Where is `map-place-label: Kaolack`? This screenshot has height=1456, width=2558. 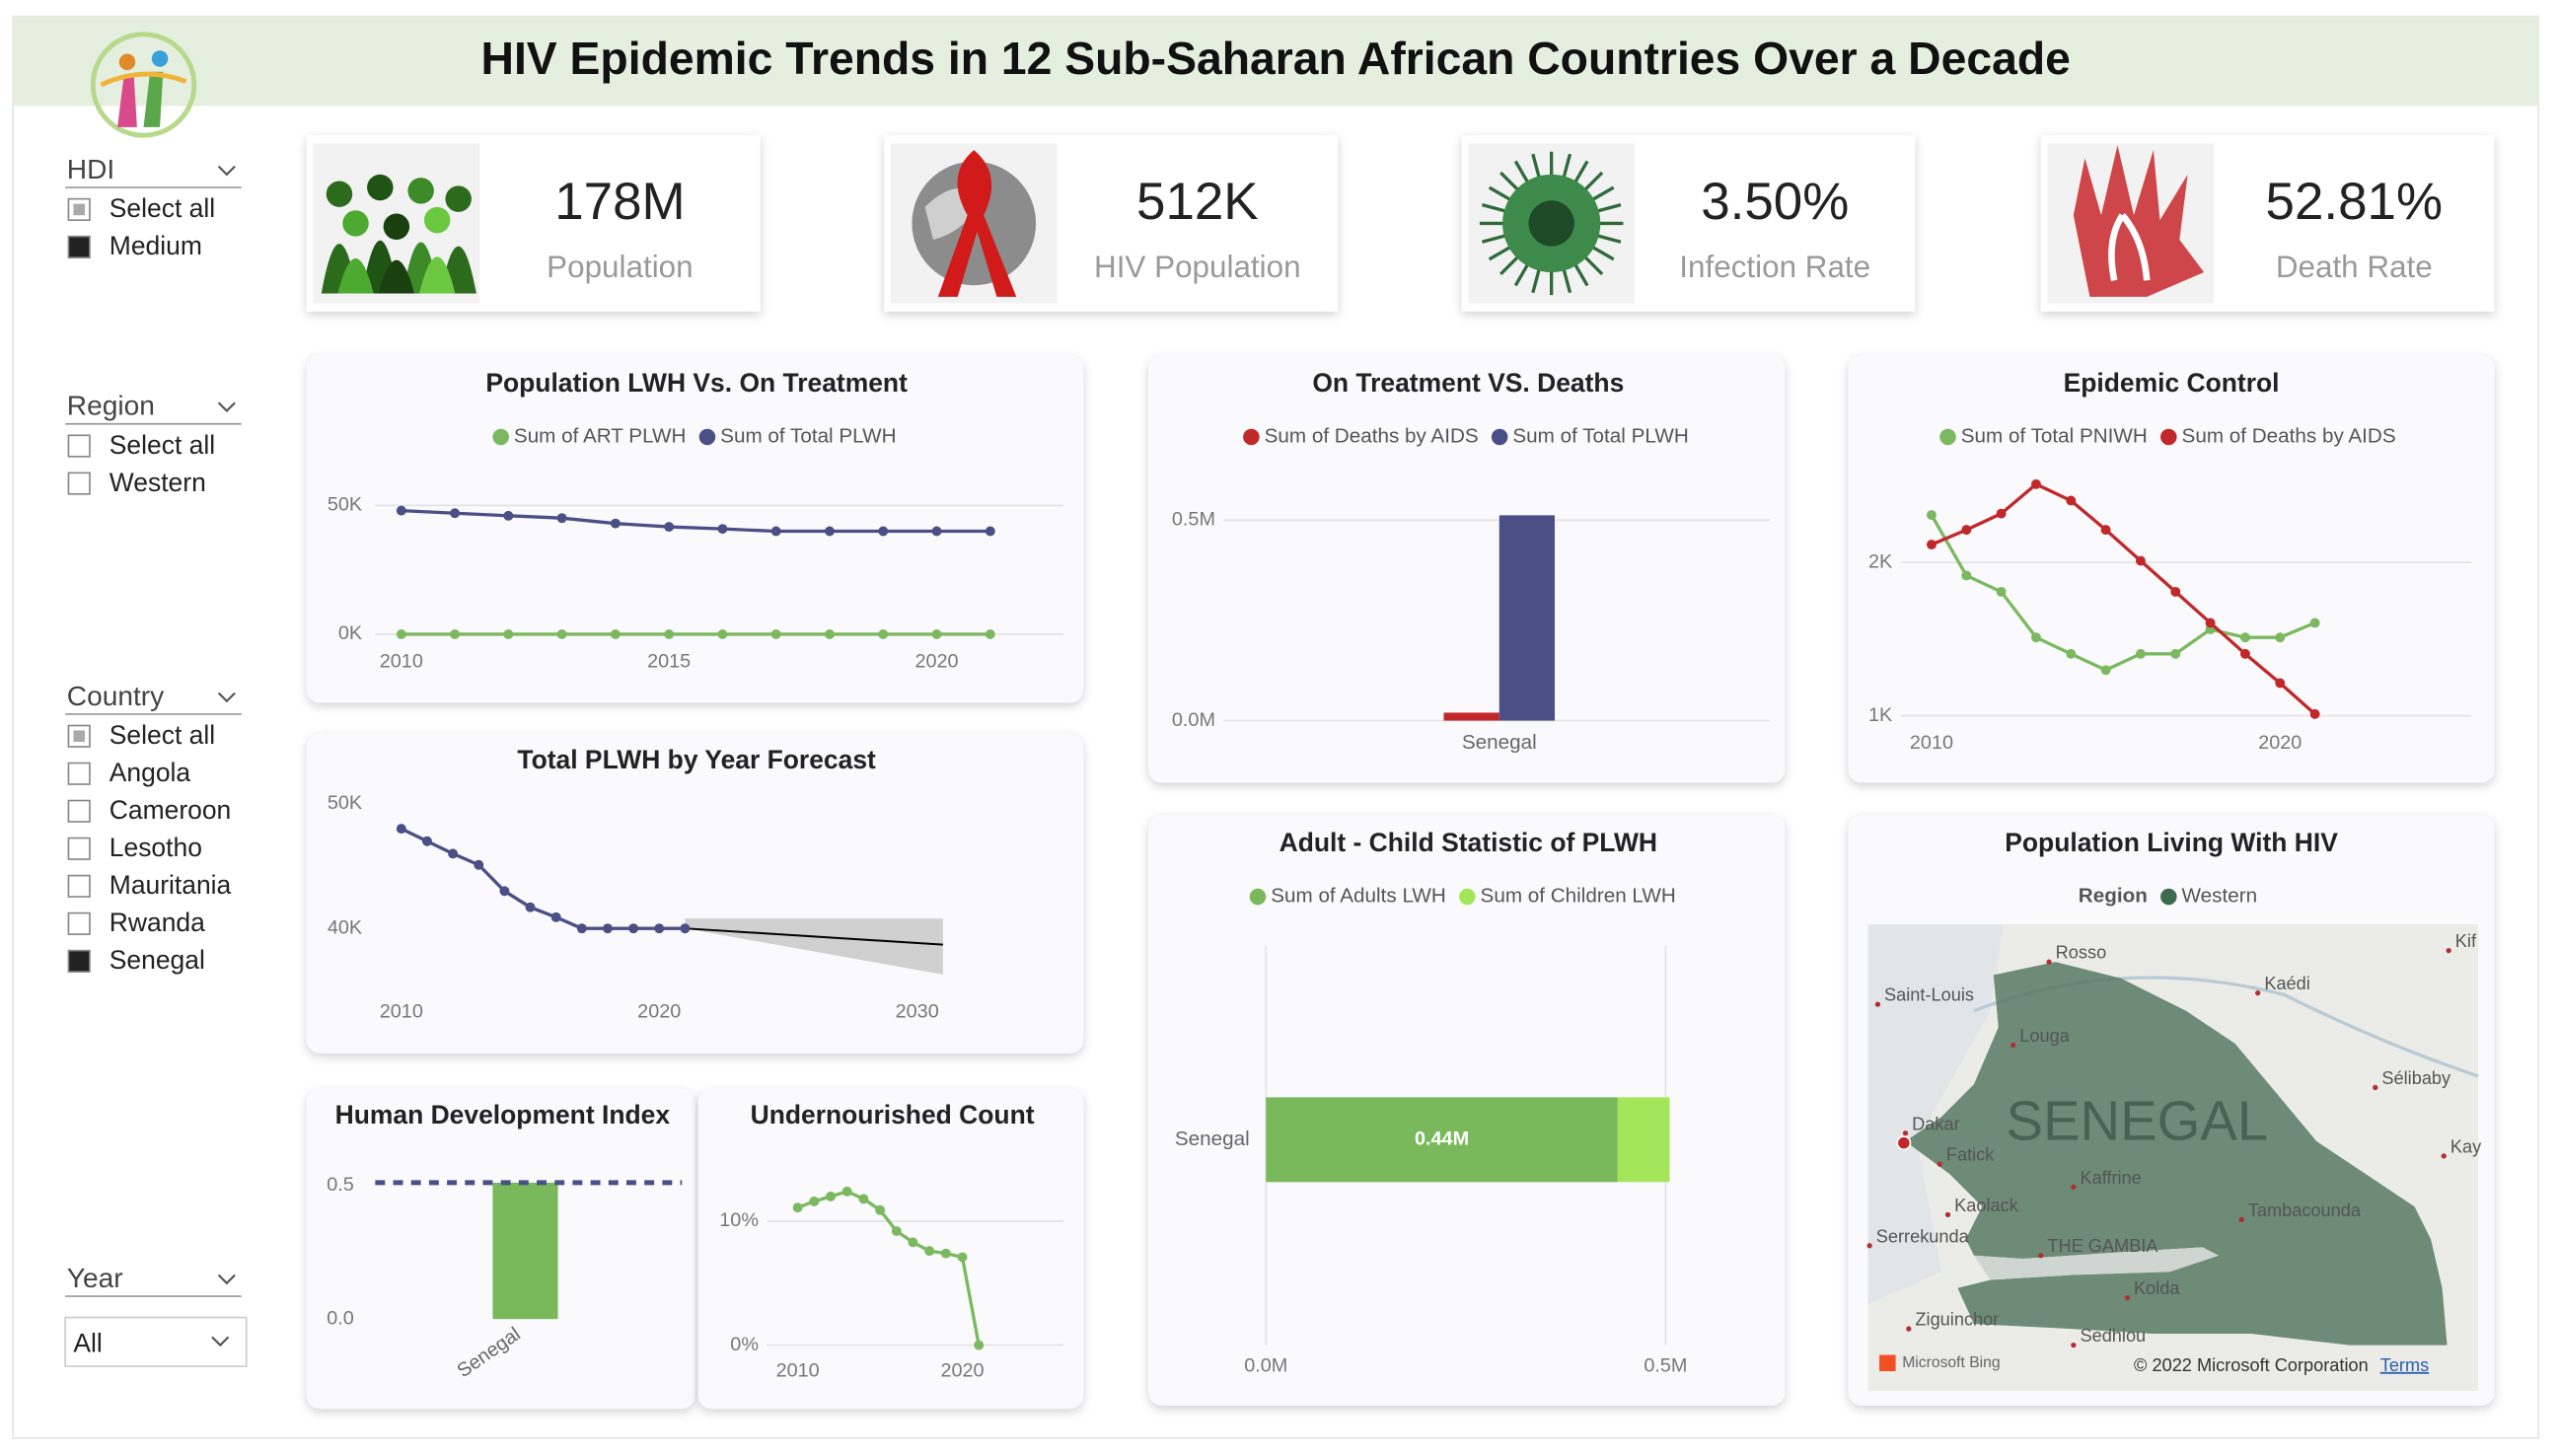 map-place-label: Kaolack is located at coordinates (1986, 1205).